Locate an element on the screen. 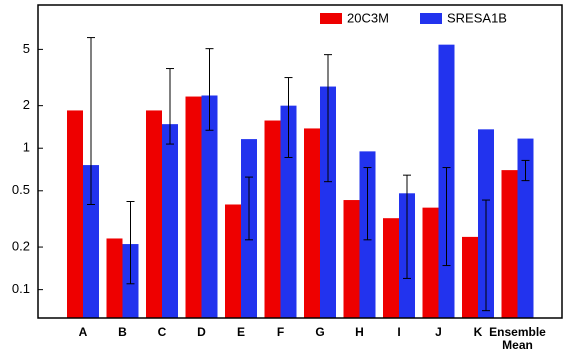 The width and height of the screenshot is (576, 357). x-tick-label: F is located at coordinates (280, 332).